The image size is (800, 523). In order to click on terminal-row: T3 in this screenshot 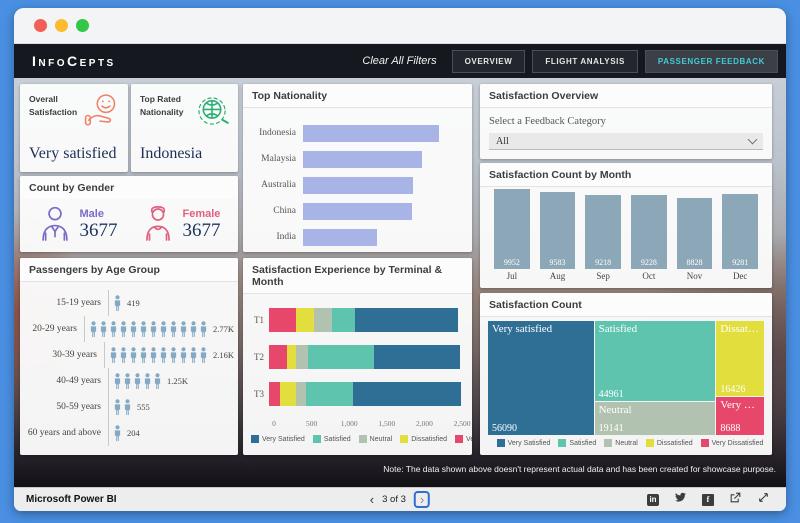, I will do `click(352, 394)`.